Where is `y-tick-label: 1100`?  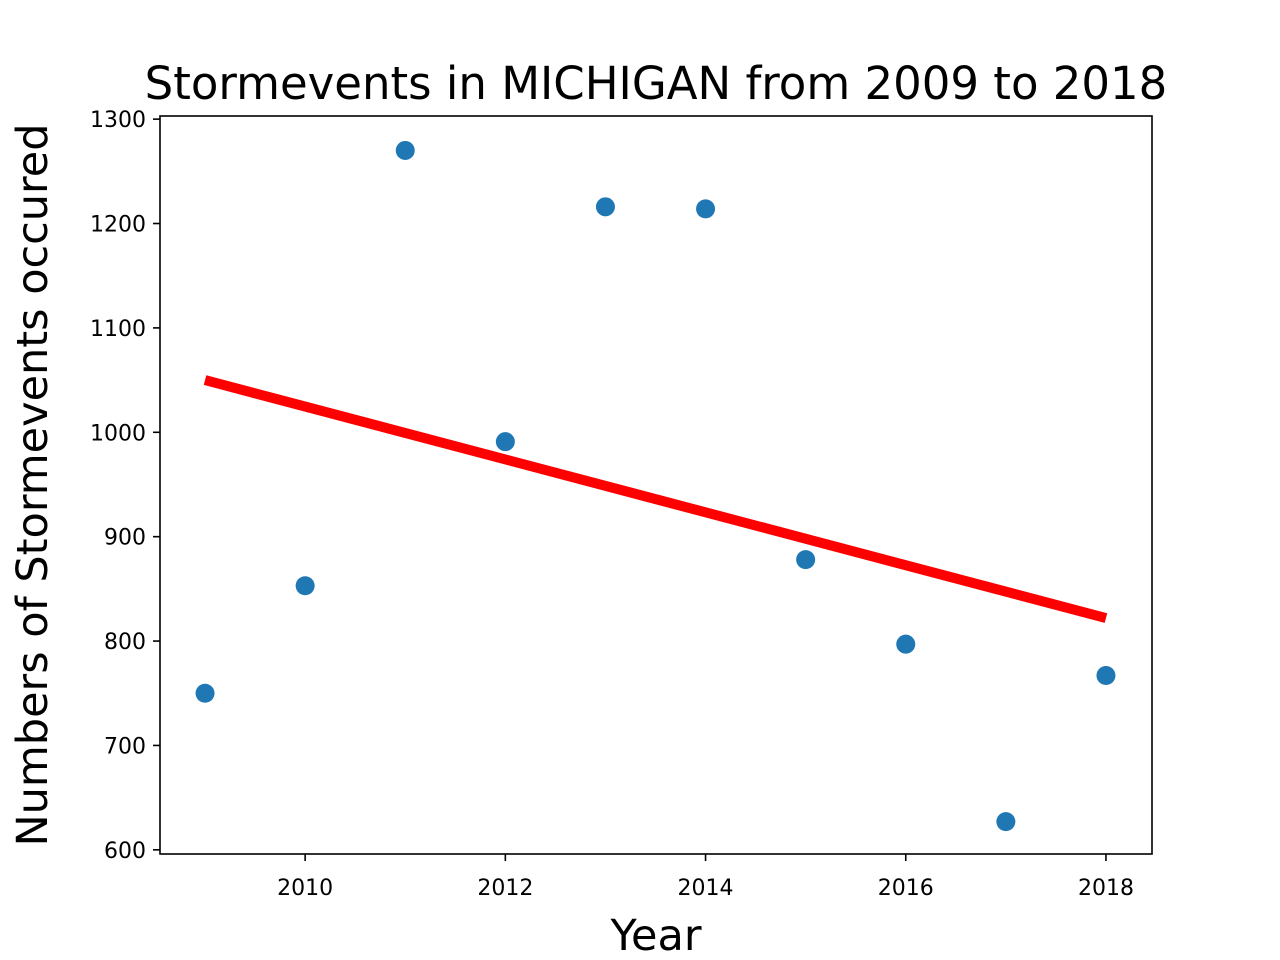 y-tick-label: 1100 is located at coordinates (118, 329).